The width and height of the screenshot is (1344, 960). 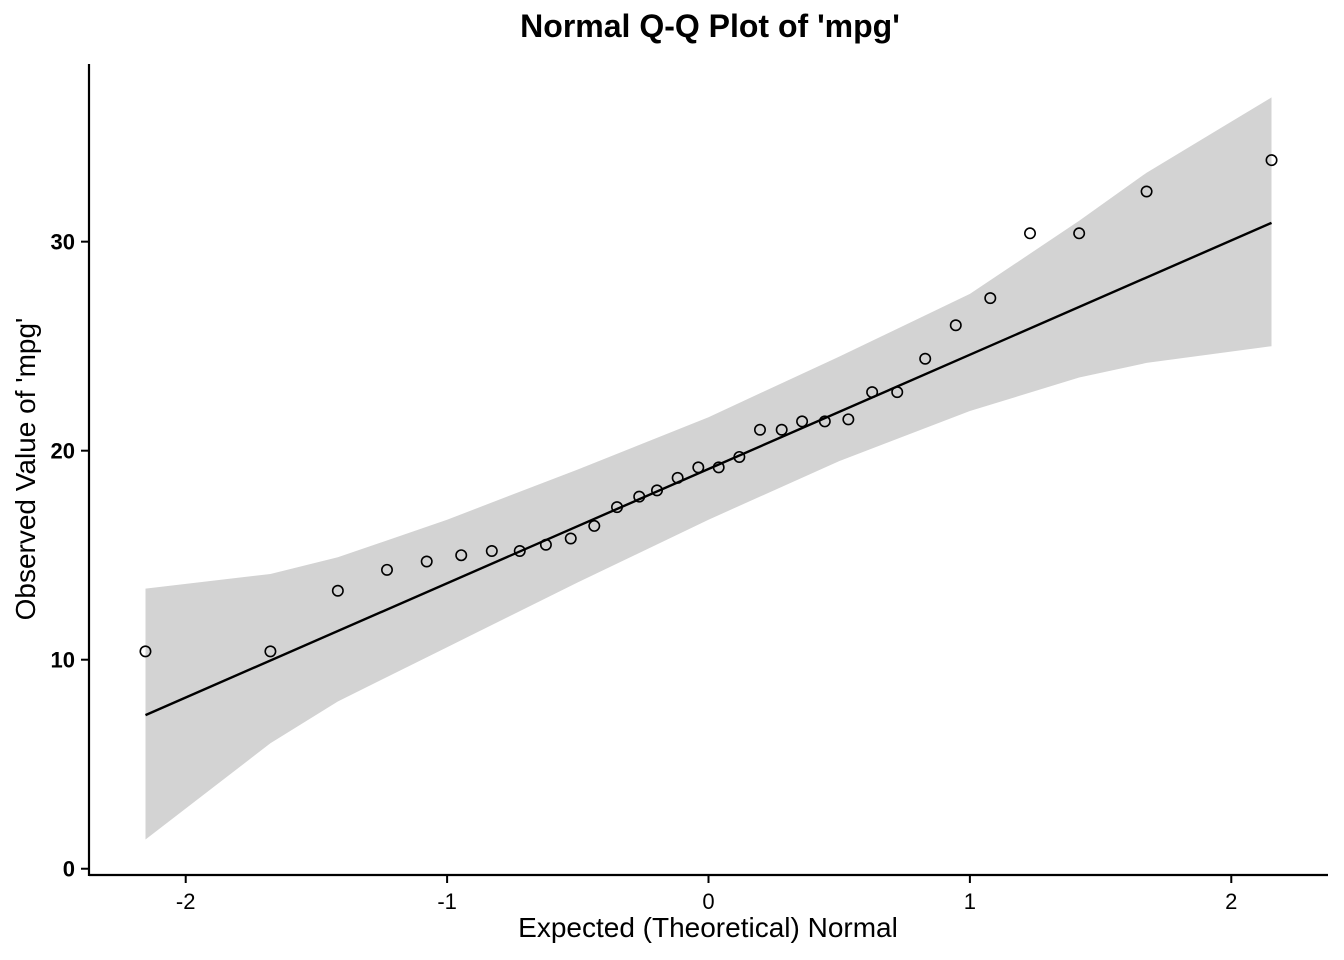 What do you see at coordinates (63, 660) in the screenshot?
I see `y-tick-label: 10` at bounding box center [63, 660].